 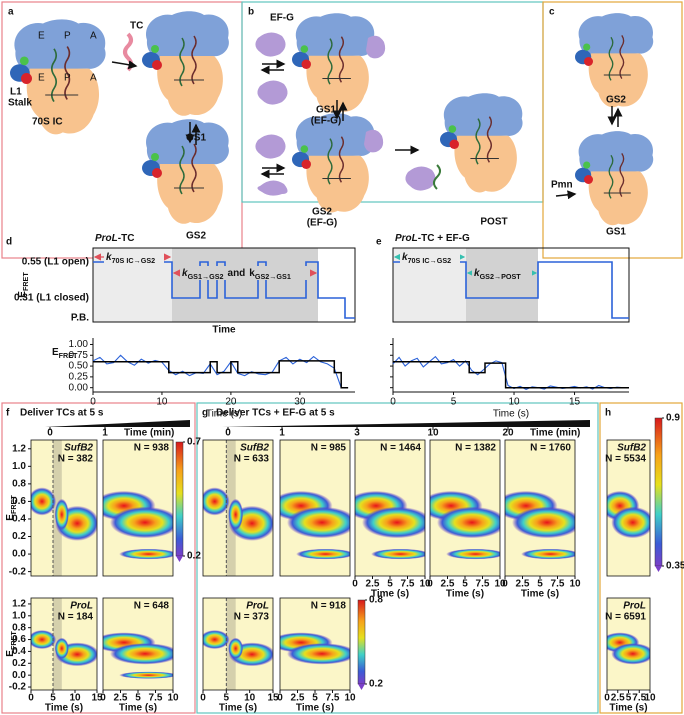 I want to click on colorbar-label: 0.7, so click(x=194, y=442).